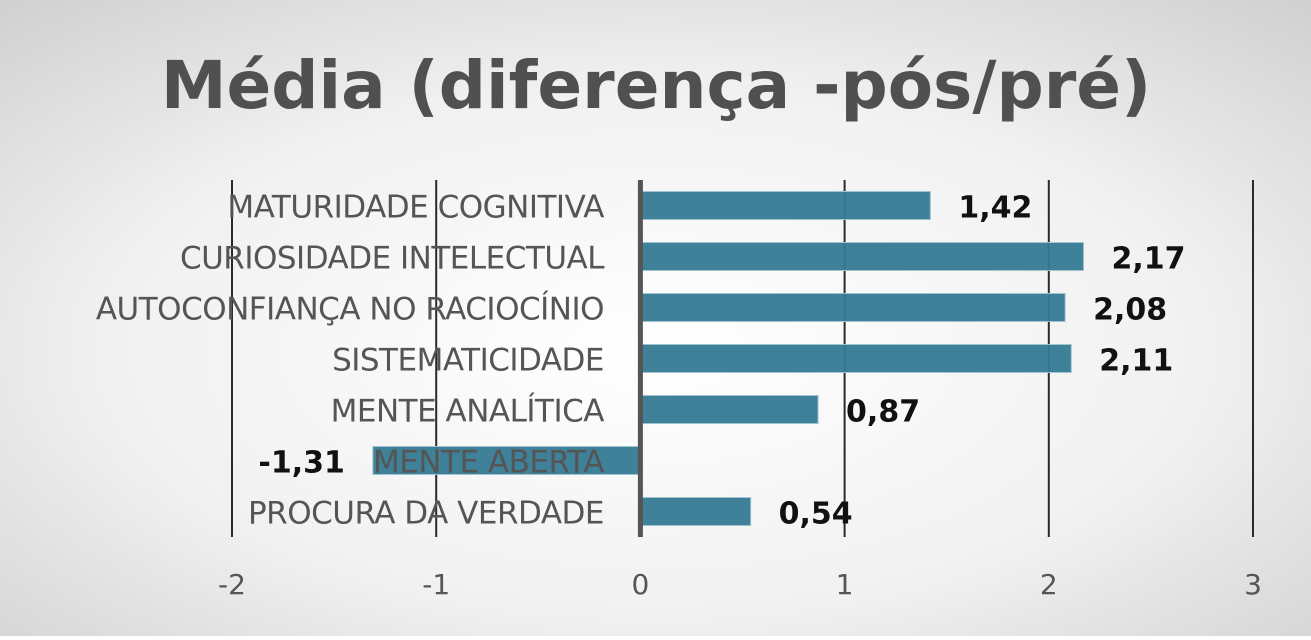  Describe the element at coordinates (301, 463) in the screenshot. I see `value-label: -1,31` at that location.